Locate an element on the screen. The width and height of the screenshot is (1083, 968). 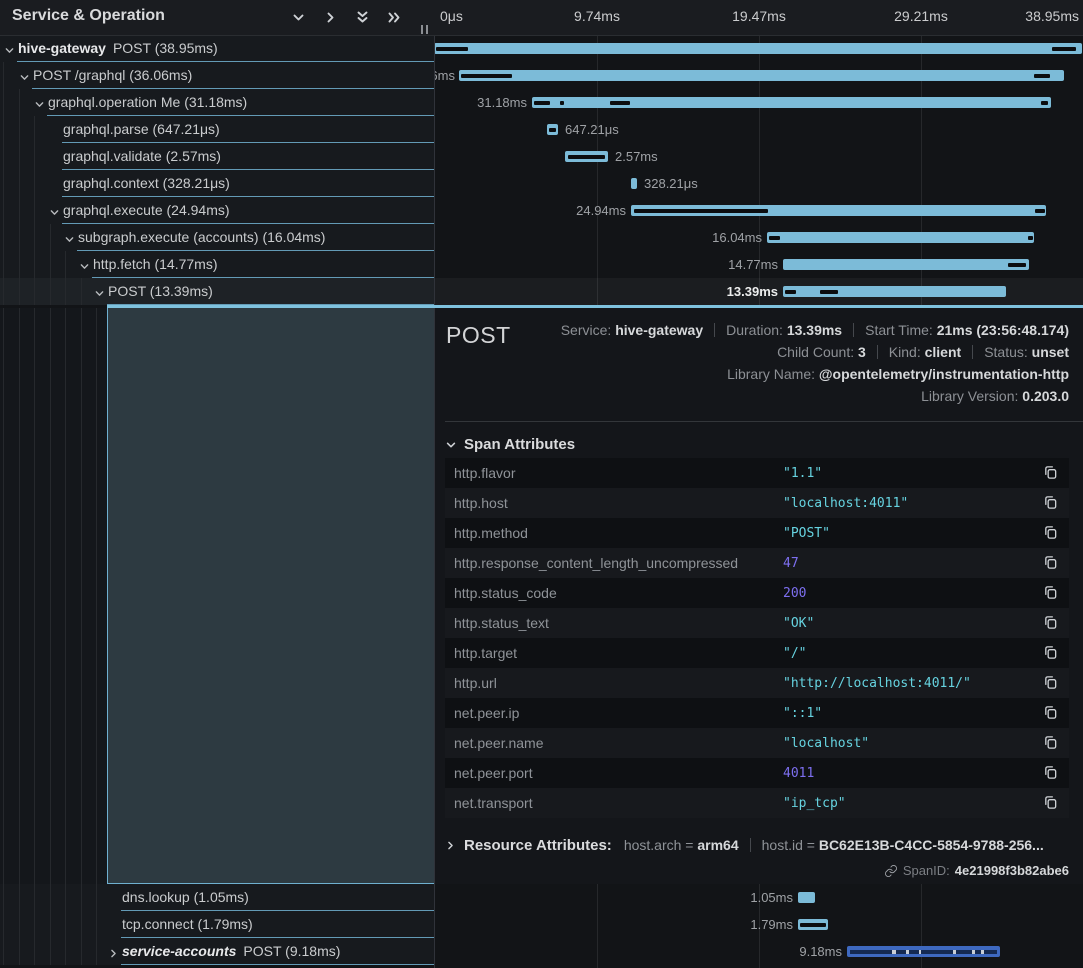
span-attributes-header: Span Attributes is located at coordinates (510, 444).